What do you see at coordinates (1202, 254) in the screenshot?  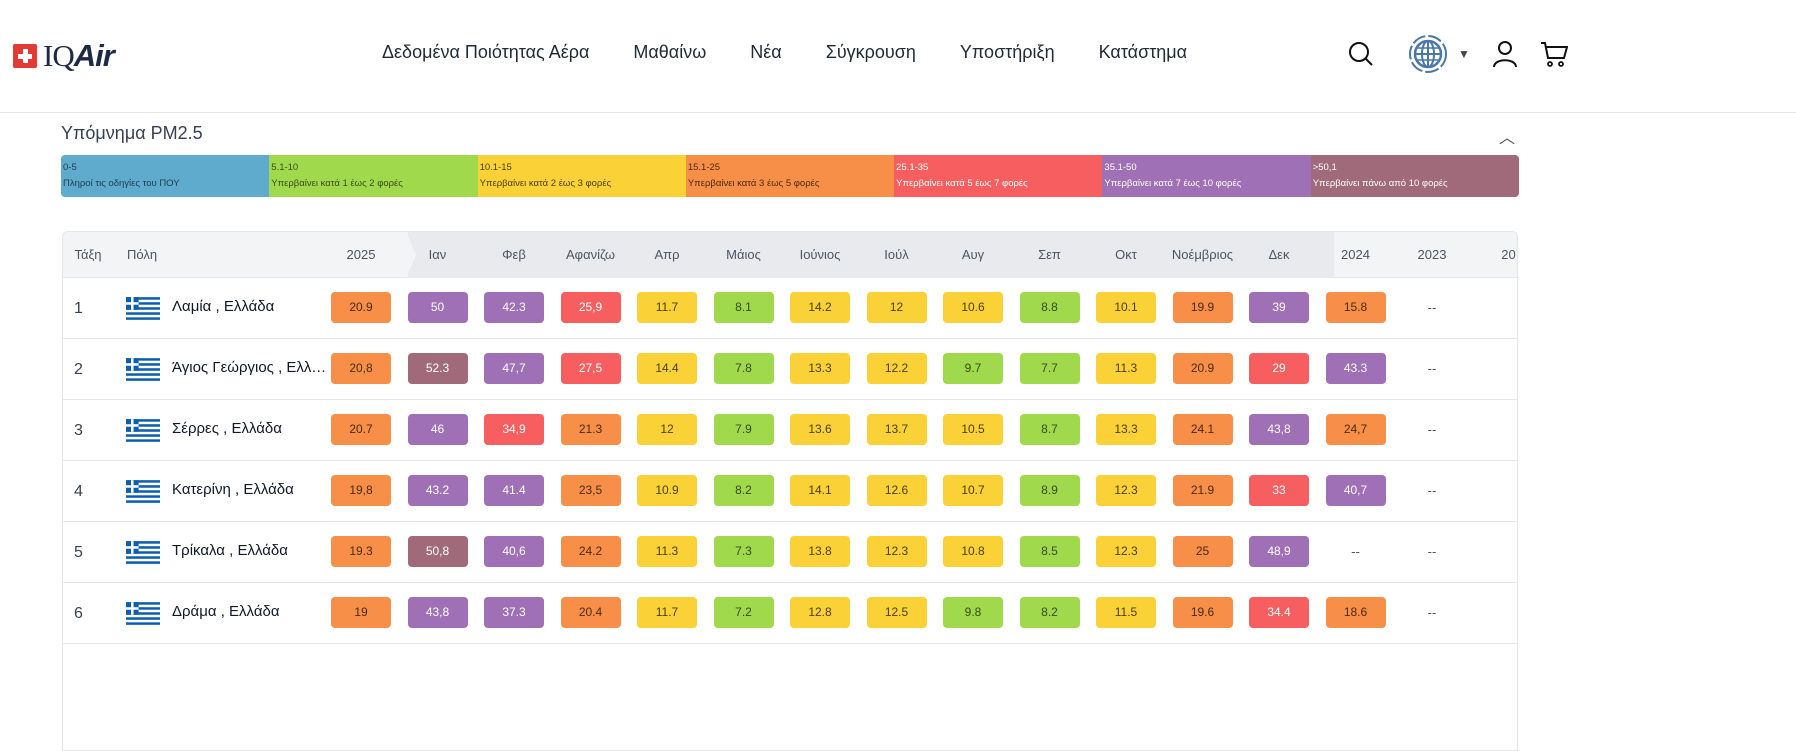 I see `header-column: Νοέμβριος` at bounding box center [1202, 254].